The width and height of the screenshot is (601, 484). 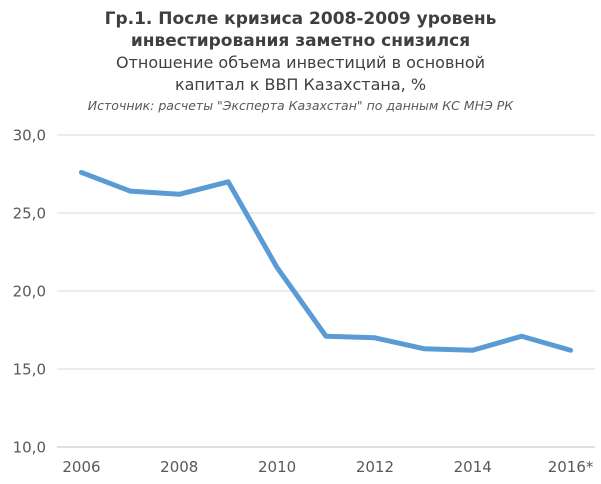 What do you see at coordinates (375, 467) in the screenshot?
I see `x-tick-label: 2012` at bounding box center [375, 467].